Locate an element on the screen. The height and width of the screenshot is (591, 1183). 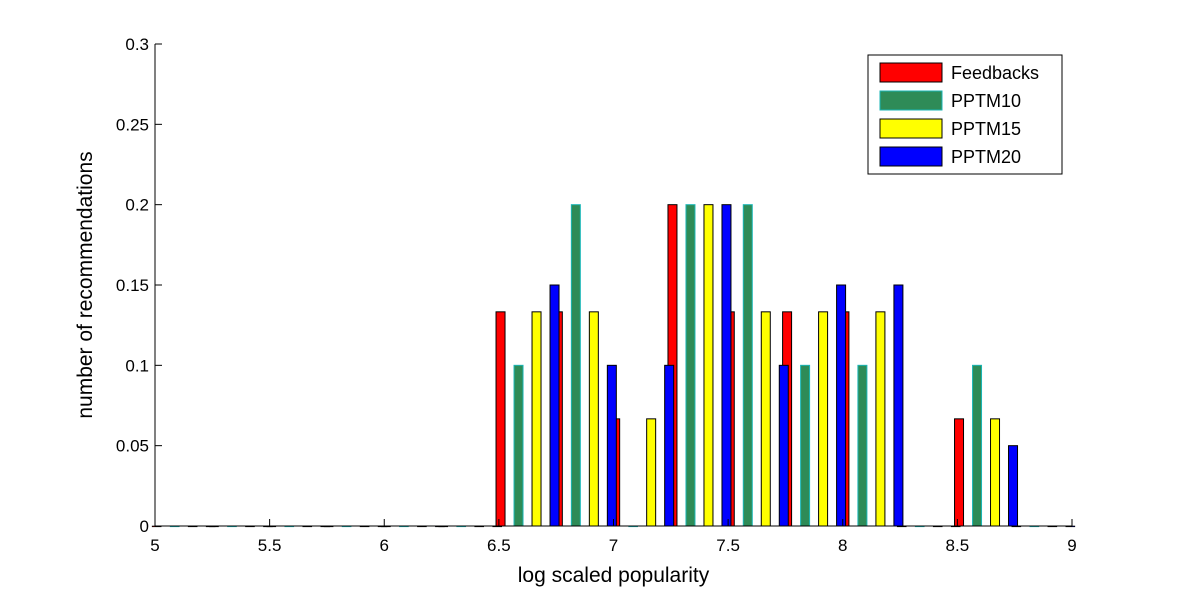
legend-label-feedbacks: Feedbacks is located at coordinates (995, 73).